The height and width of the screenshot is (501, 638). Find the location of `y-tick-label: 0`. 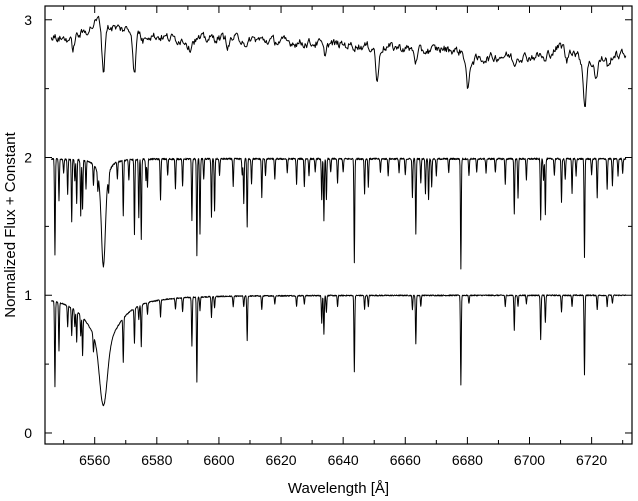

y-tick-label: 0 is located at coordinates (28, 433).